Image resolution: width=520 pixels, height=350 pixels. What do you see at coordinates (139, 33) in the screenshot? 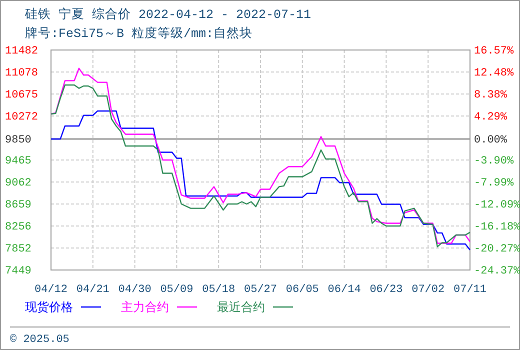
I see `chart-subtitle: 牌号:FeSi75～B 粒度等级/mm:自然块` at bounding box center [139, 33].